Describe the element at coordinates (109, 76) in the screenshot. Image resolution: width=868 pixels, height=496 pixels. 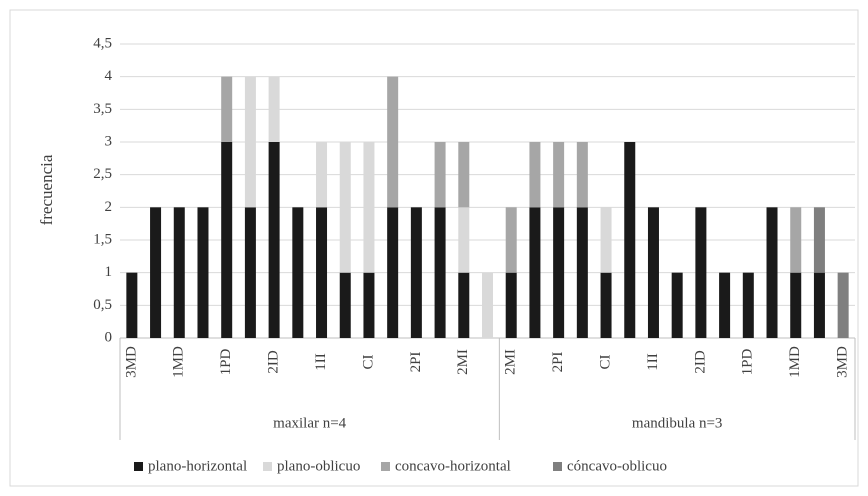
I see `y-tick-label: 4` at that location.